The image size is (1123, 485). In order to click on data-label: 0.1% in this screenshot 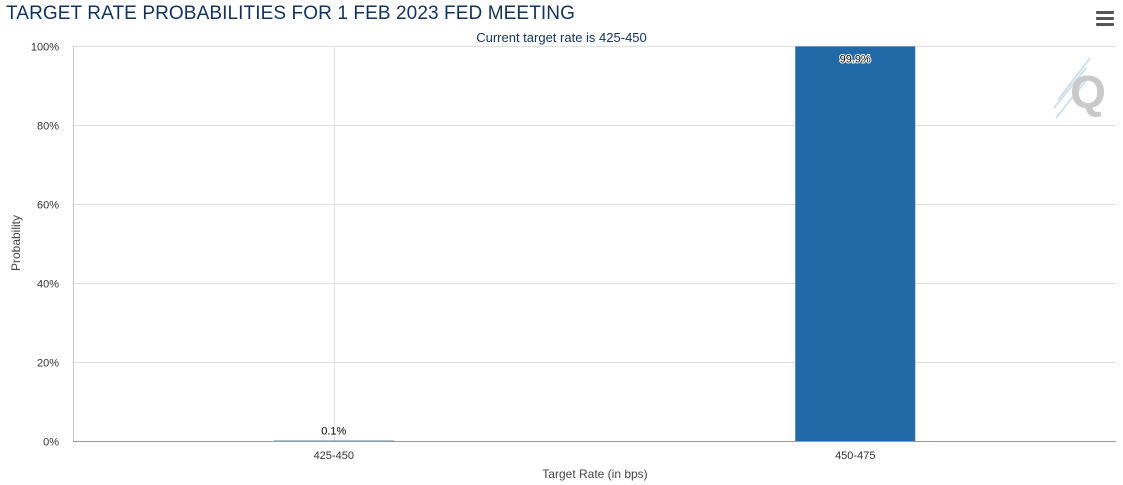, I will do `click(333, 432)`.